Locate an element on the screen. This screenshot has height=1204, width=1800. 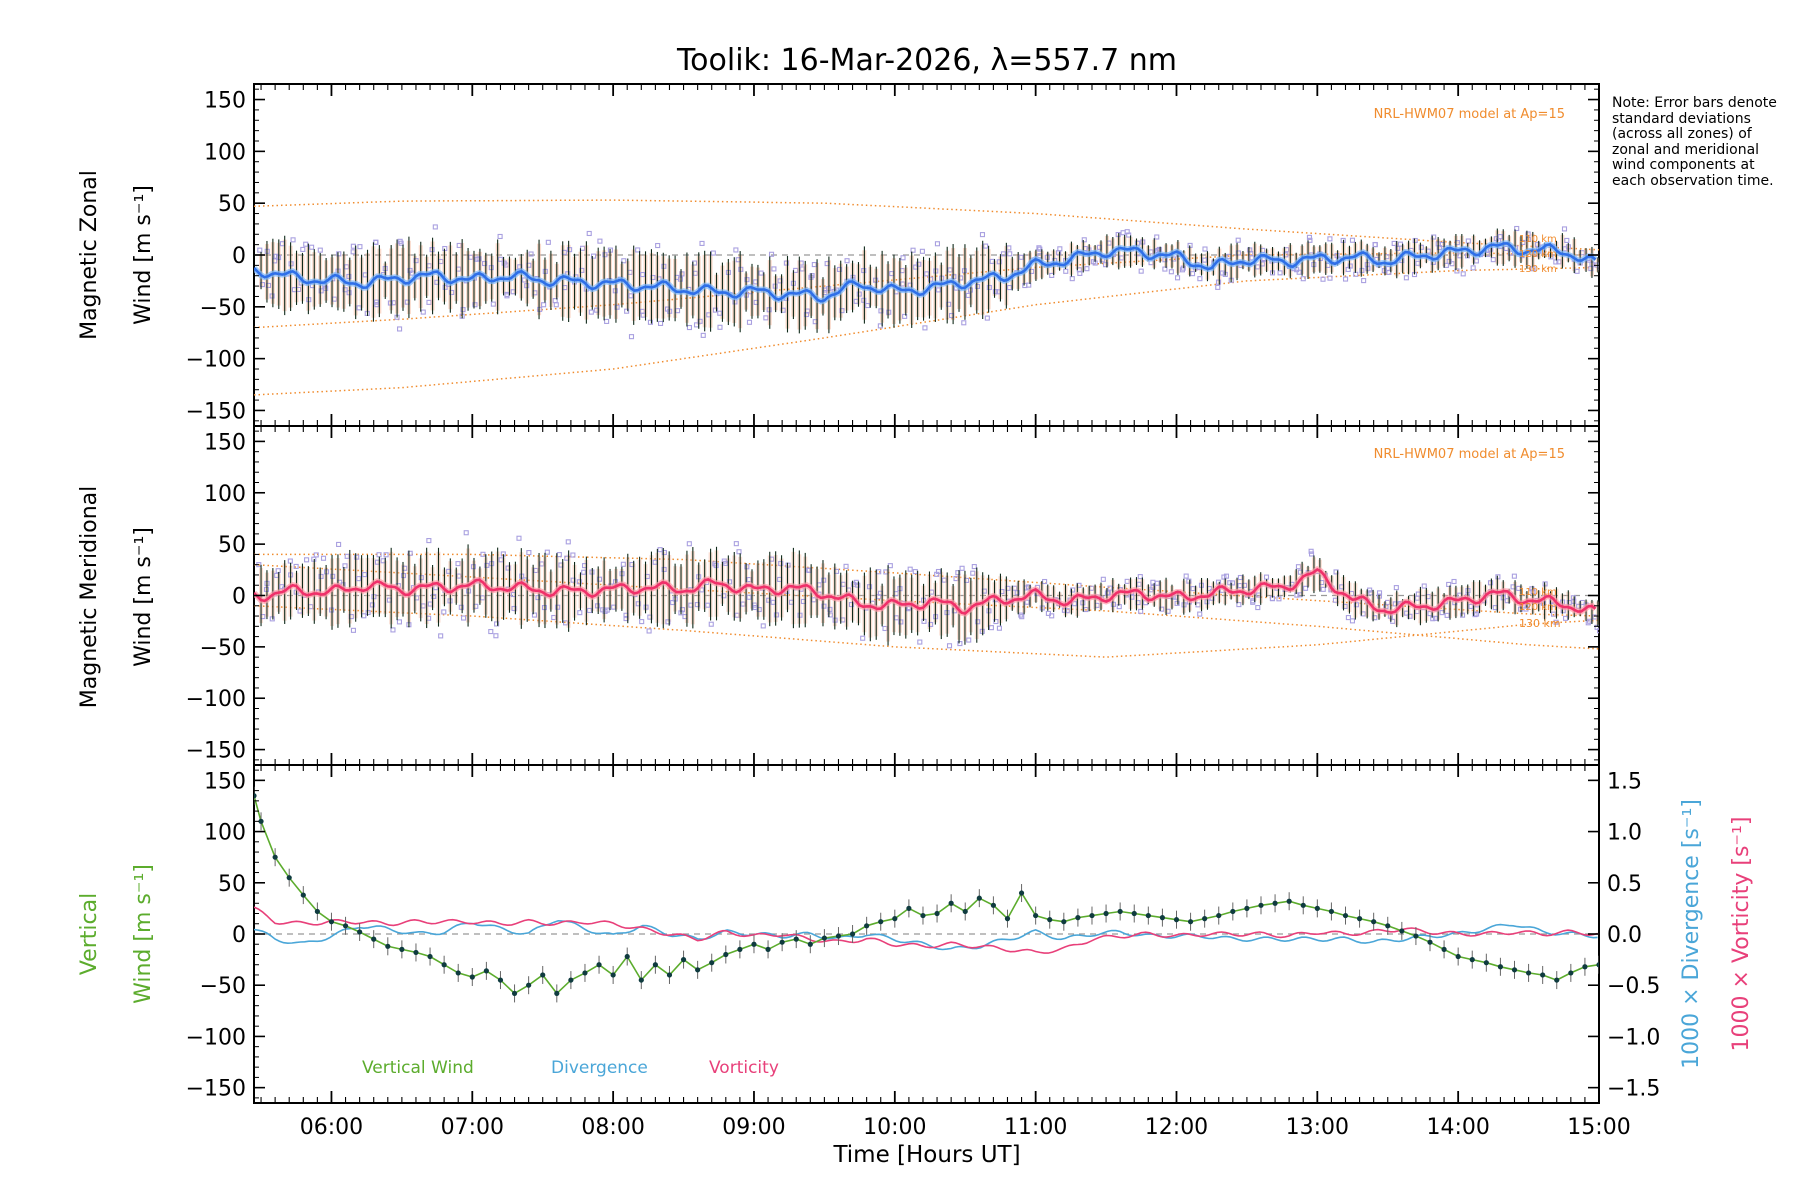
zonal-model-alt-120: 120 km is located at coordinates (1538, 254).